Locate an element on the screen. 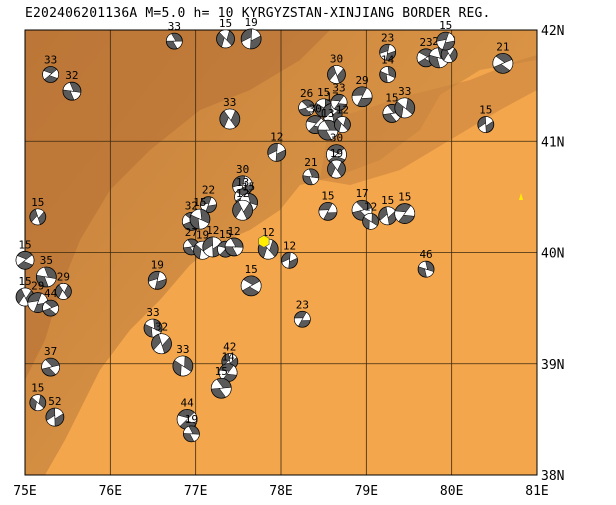  longitude-tick-label: 77E is located at coordinates (195, 491).